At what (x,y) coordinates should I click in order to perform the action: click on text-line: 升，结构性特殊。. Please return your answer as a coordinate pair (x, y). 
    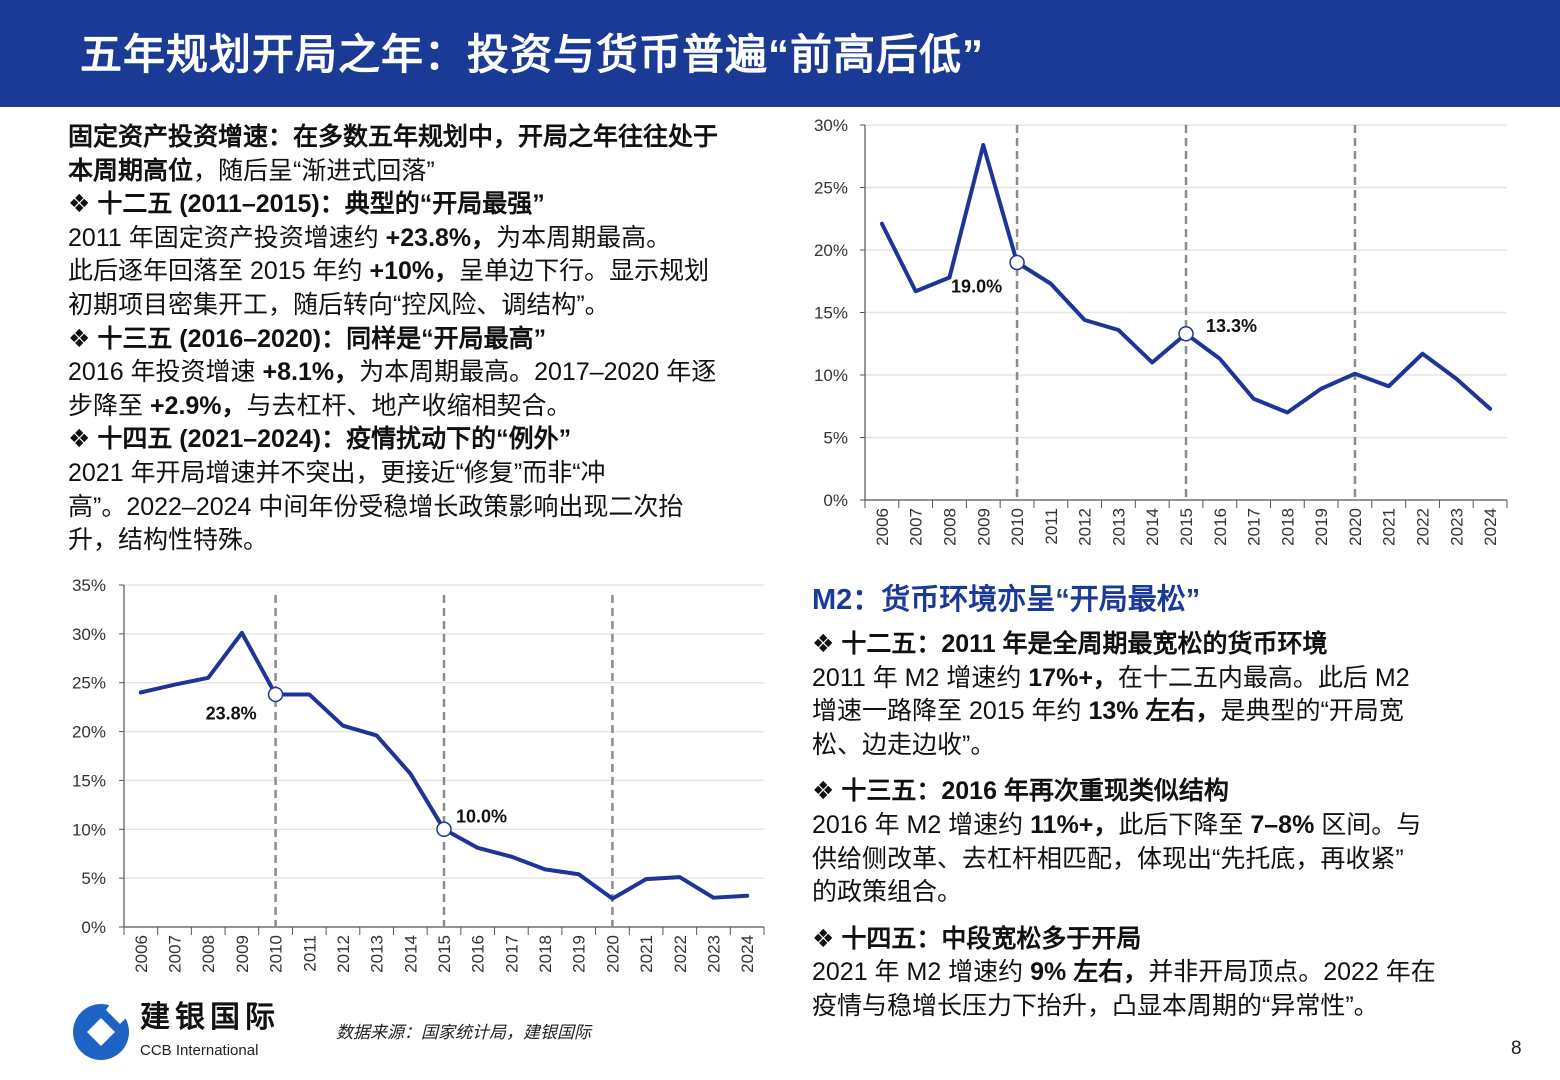
    Looking at the image, I should click on (393, 541).